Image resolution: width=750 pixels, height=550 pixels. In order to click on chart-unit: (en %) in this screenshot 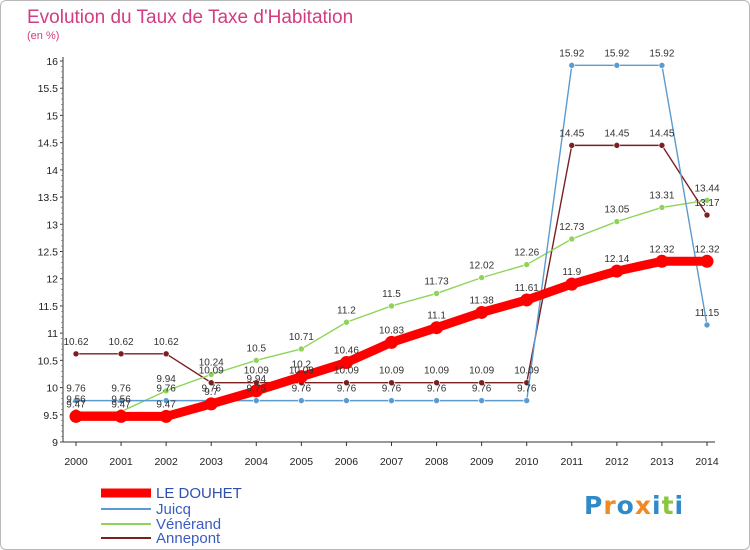, I will do `click(43, 36)`.